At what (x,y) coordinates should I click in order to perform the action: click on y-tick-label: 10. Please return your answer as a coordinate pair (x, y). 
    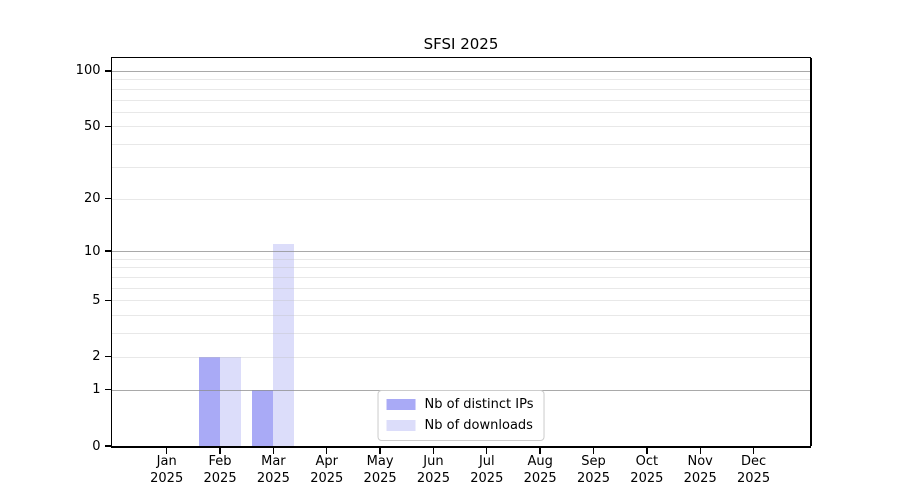
    Looking at the image, I should click on (92, 251).